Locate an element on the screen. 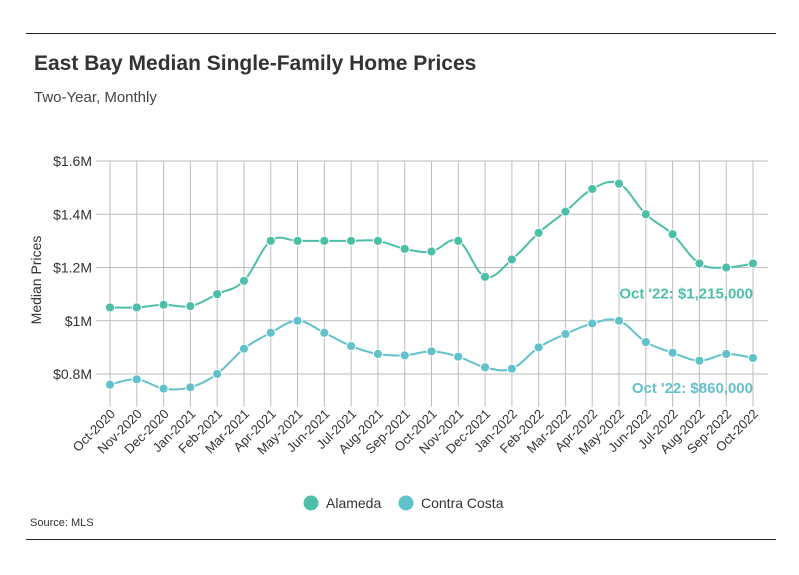 The image size is (799, 575). y-tick-label: $1.2M is located at coordinates (72, 268).